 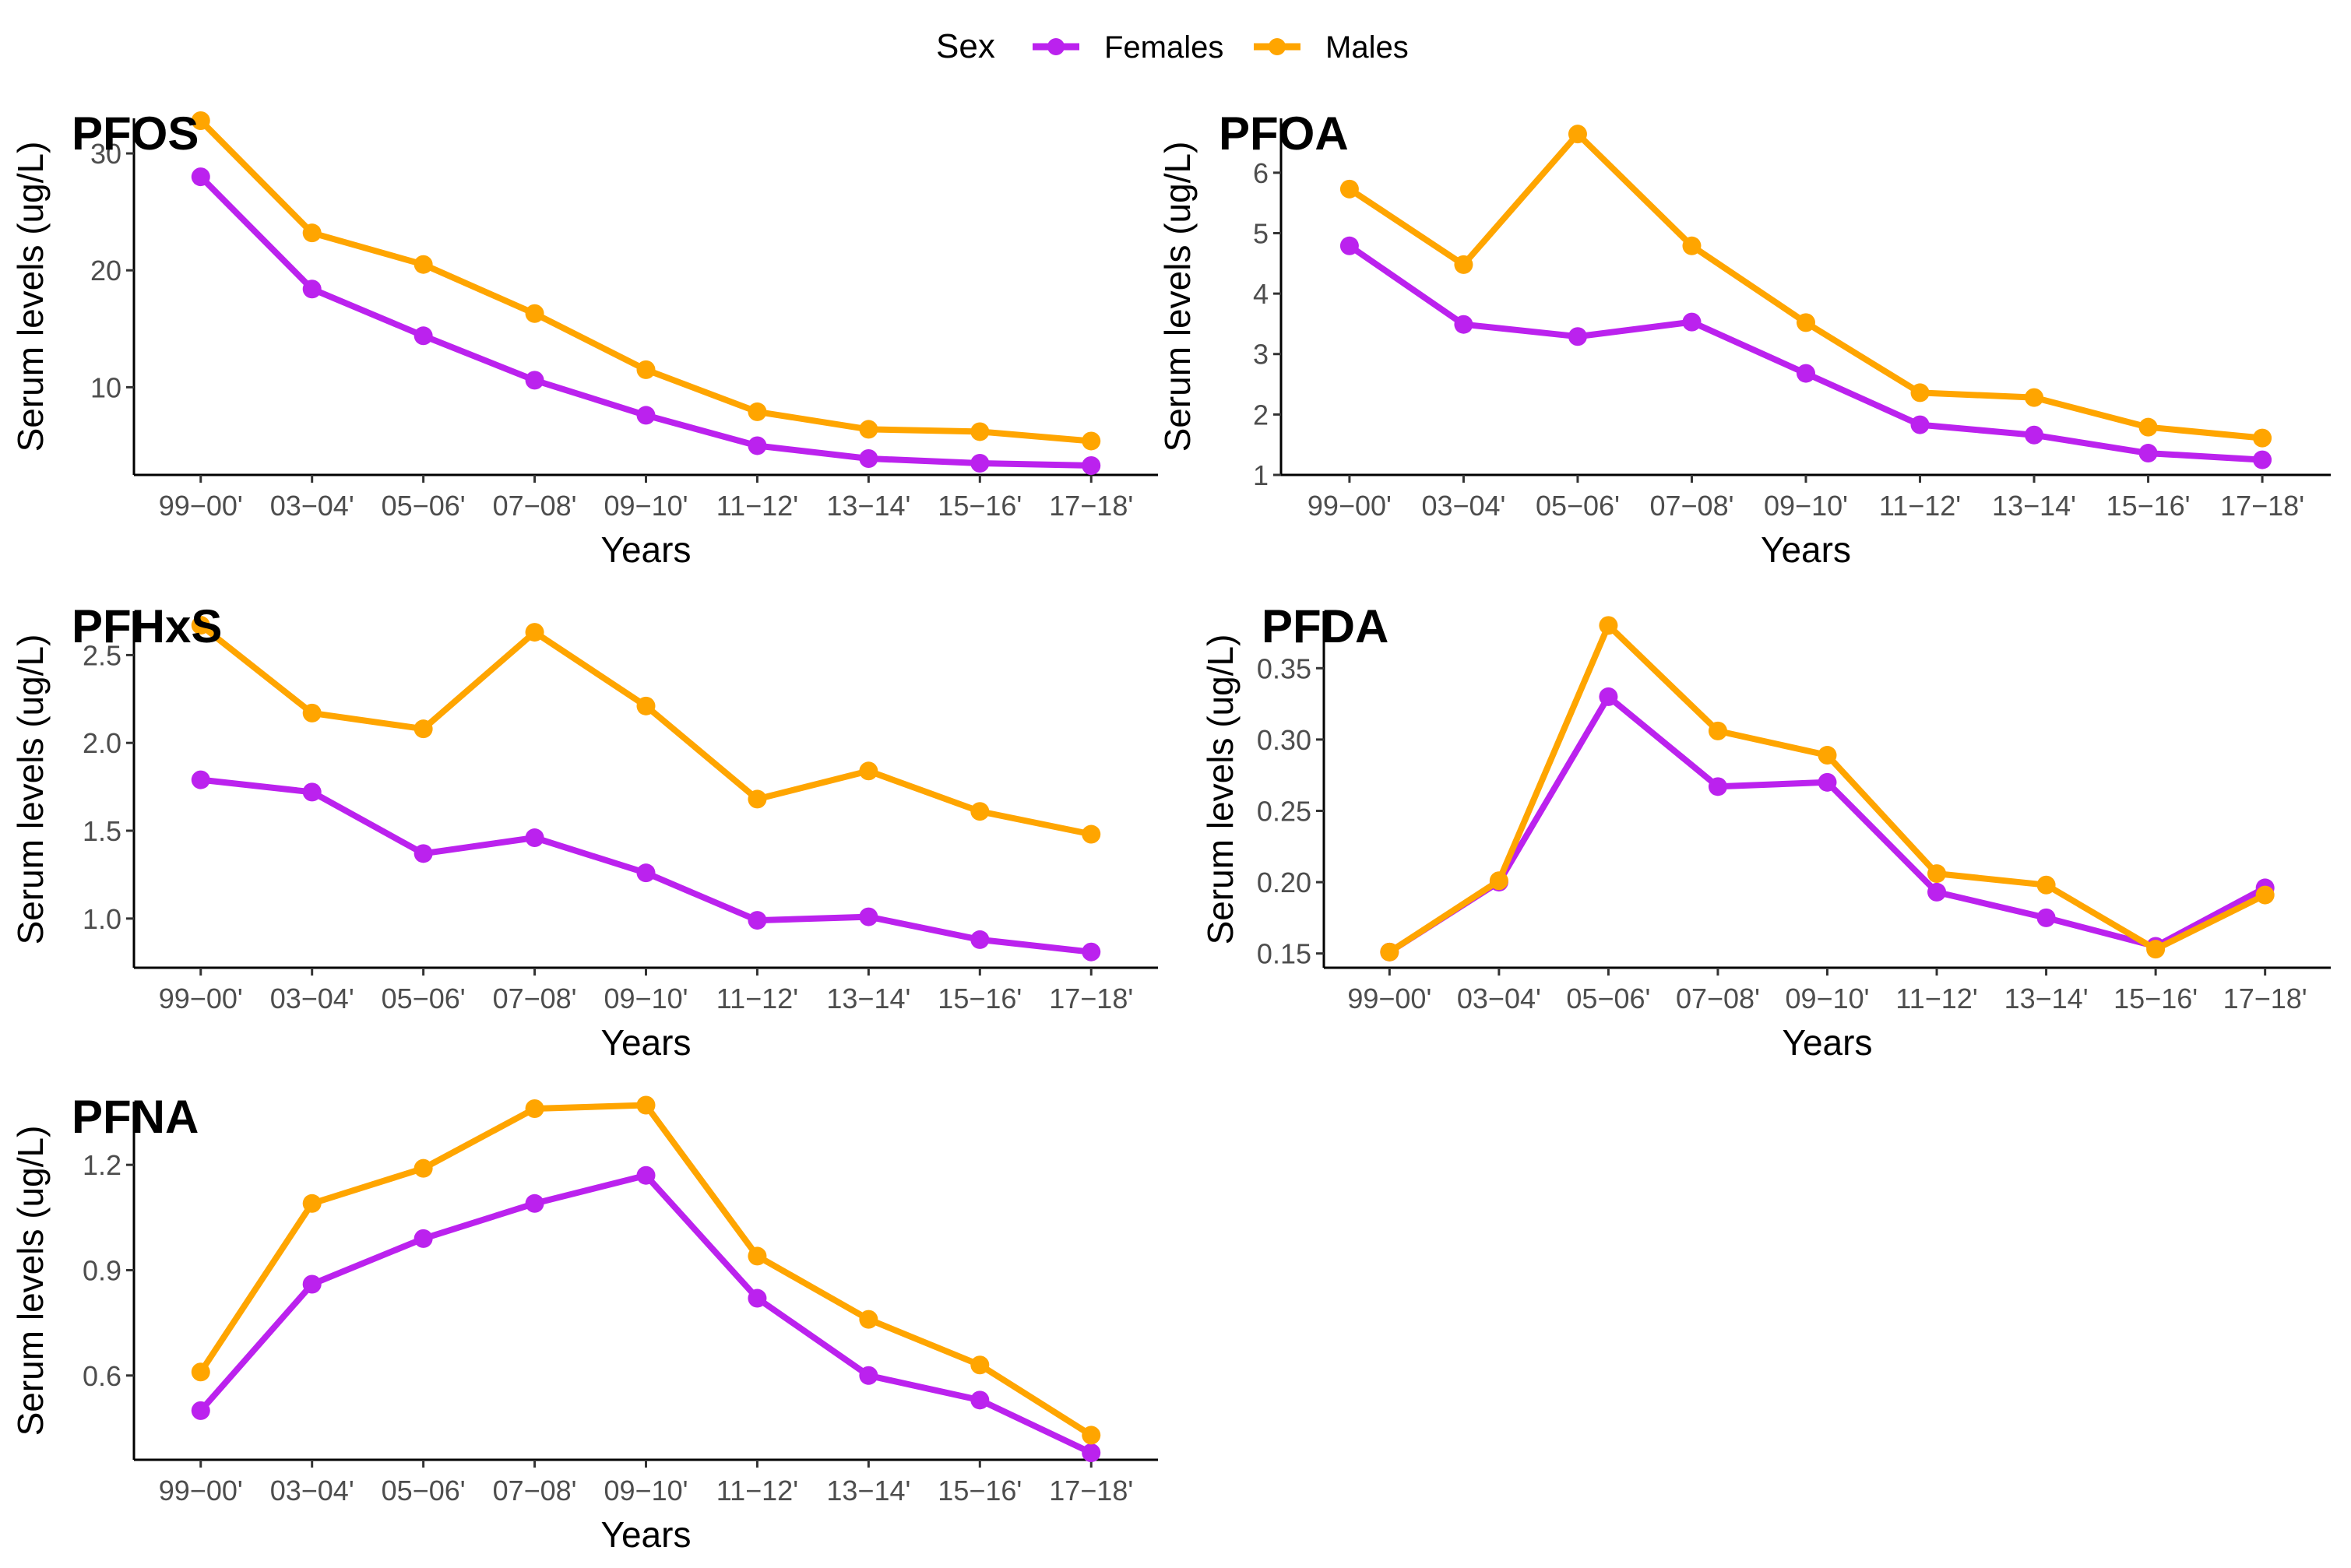 What do you see at coordinates (1284, 668) in the screenshot?
I see `y-tick-label: 0.35` at bounding box center [1284, 668].